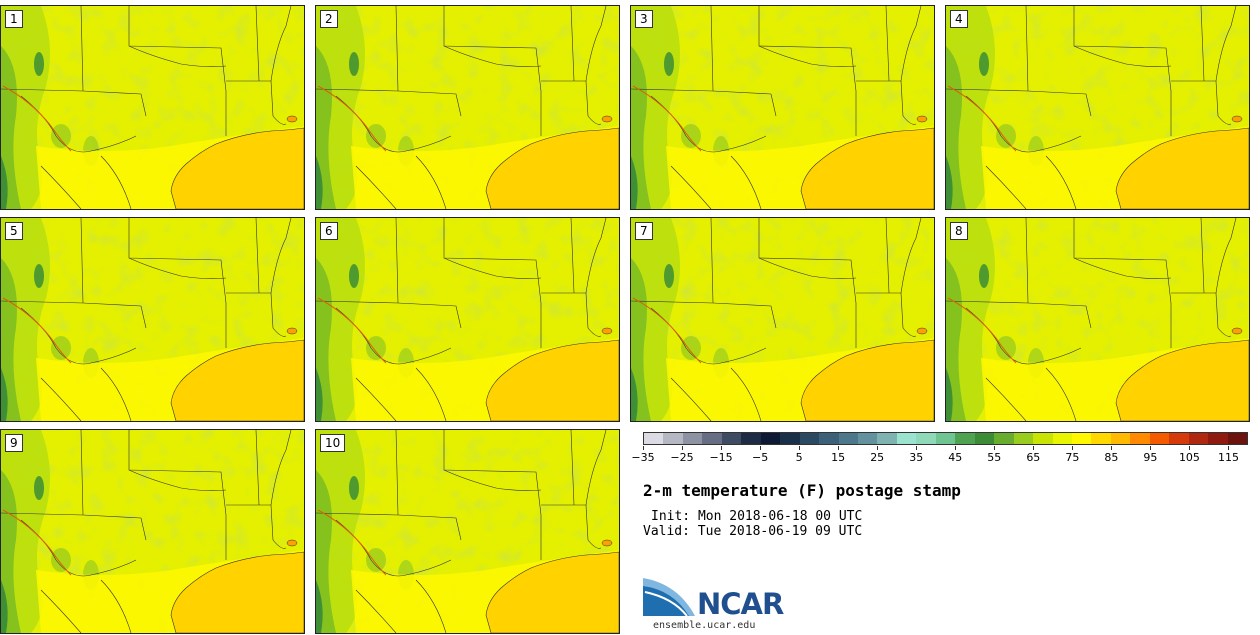  I want to click on map-panel-4: 4, so click(1097, 107).